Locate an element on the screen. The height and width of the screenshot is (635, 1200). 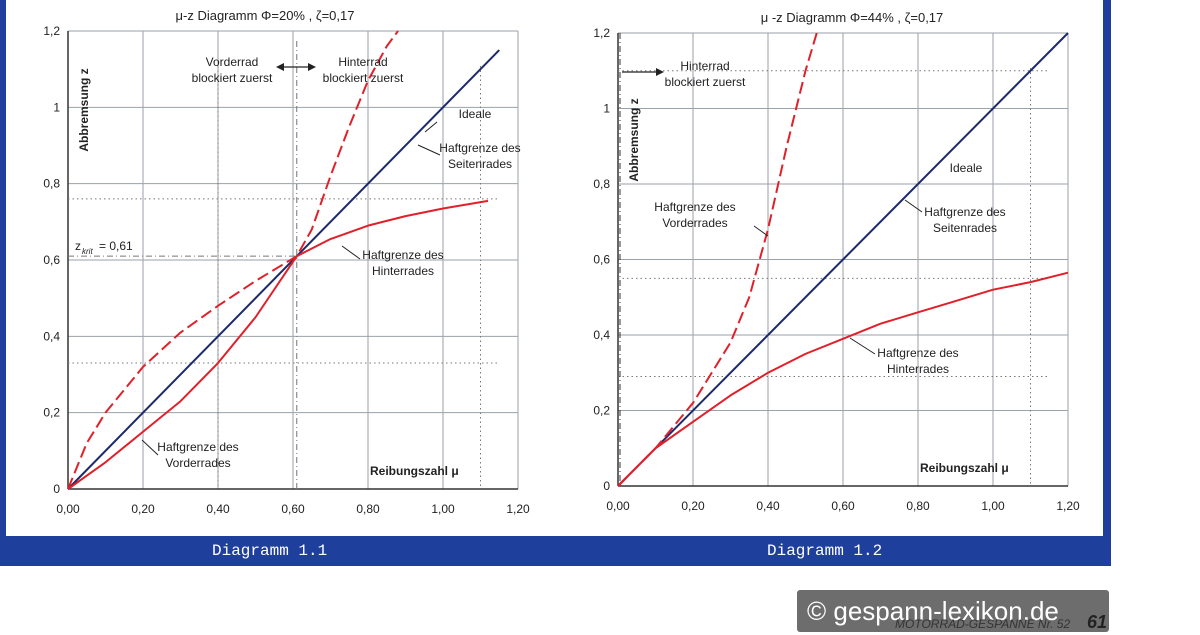
watermark: © gespann-lexikon.de is located at coordinates (953, 611).